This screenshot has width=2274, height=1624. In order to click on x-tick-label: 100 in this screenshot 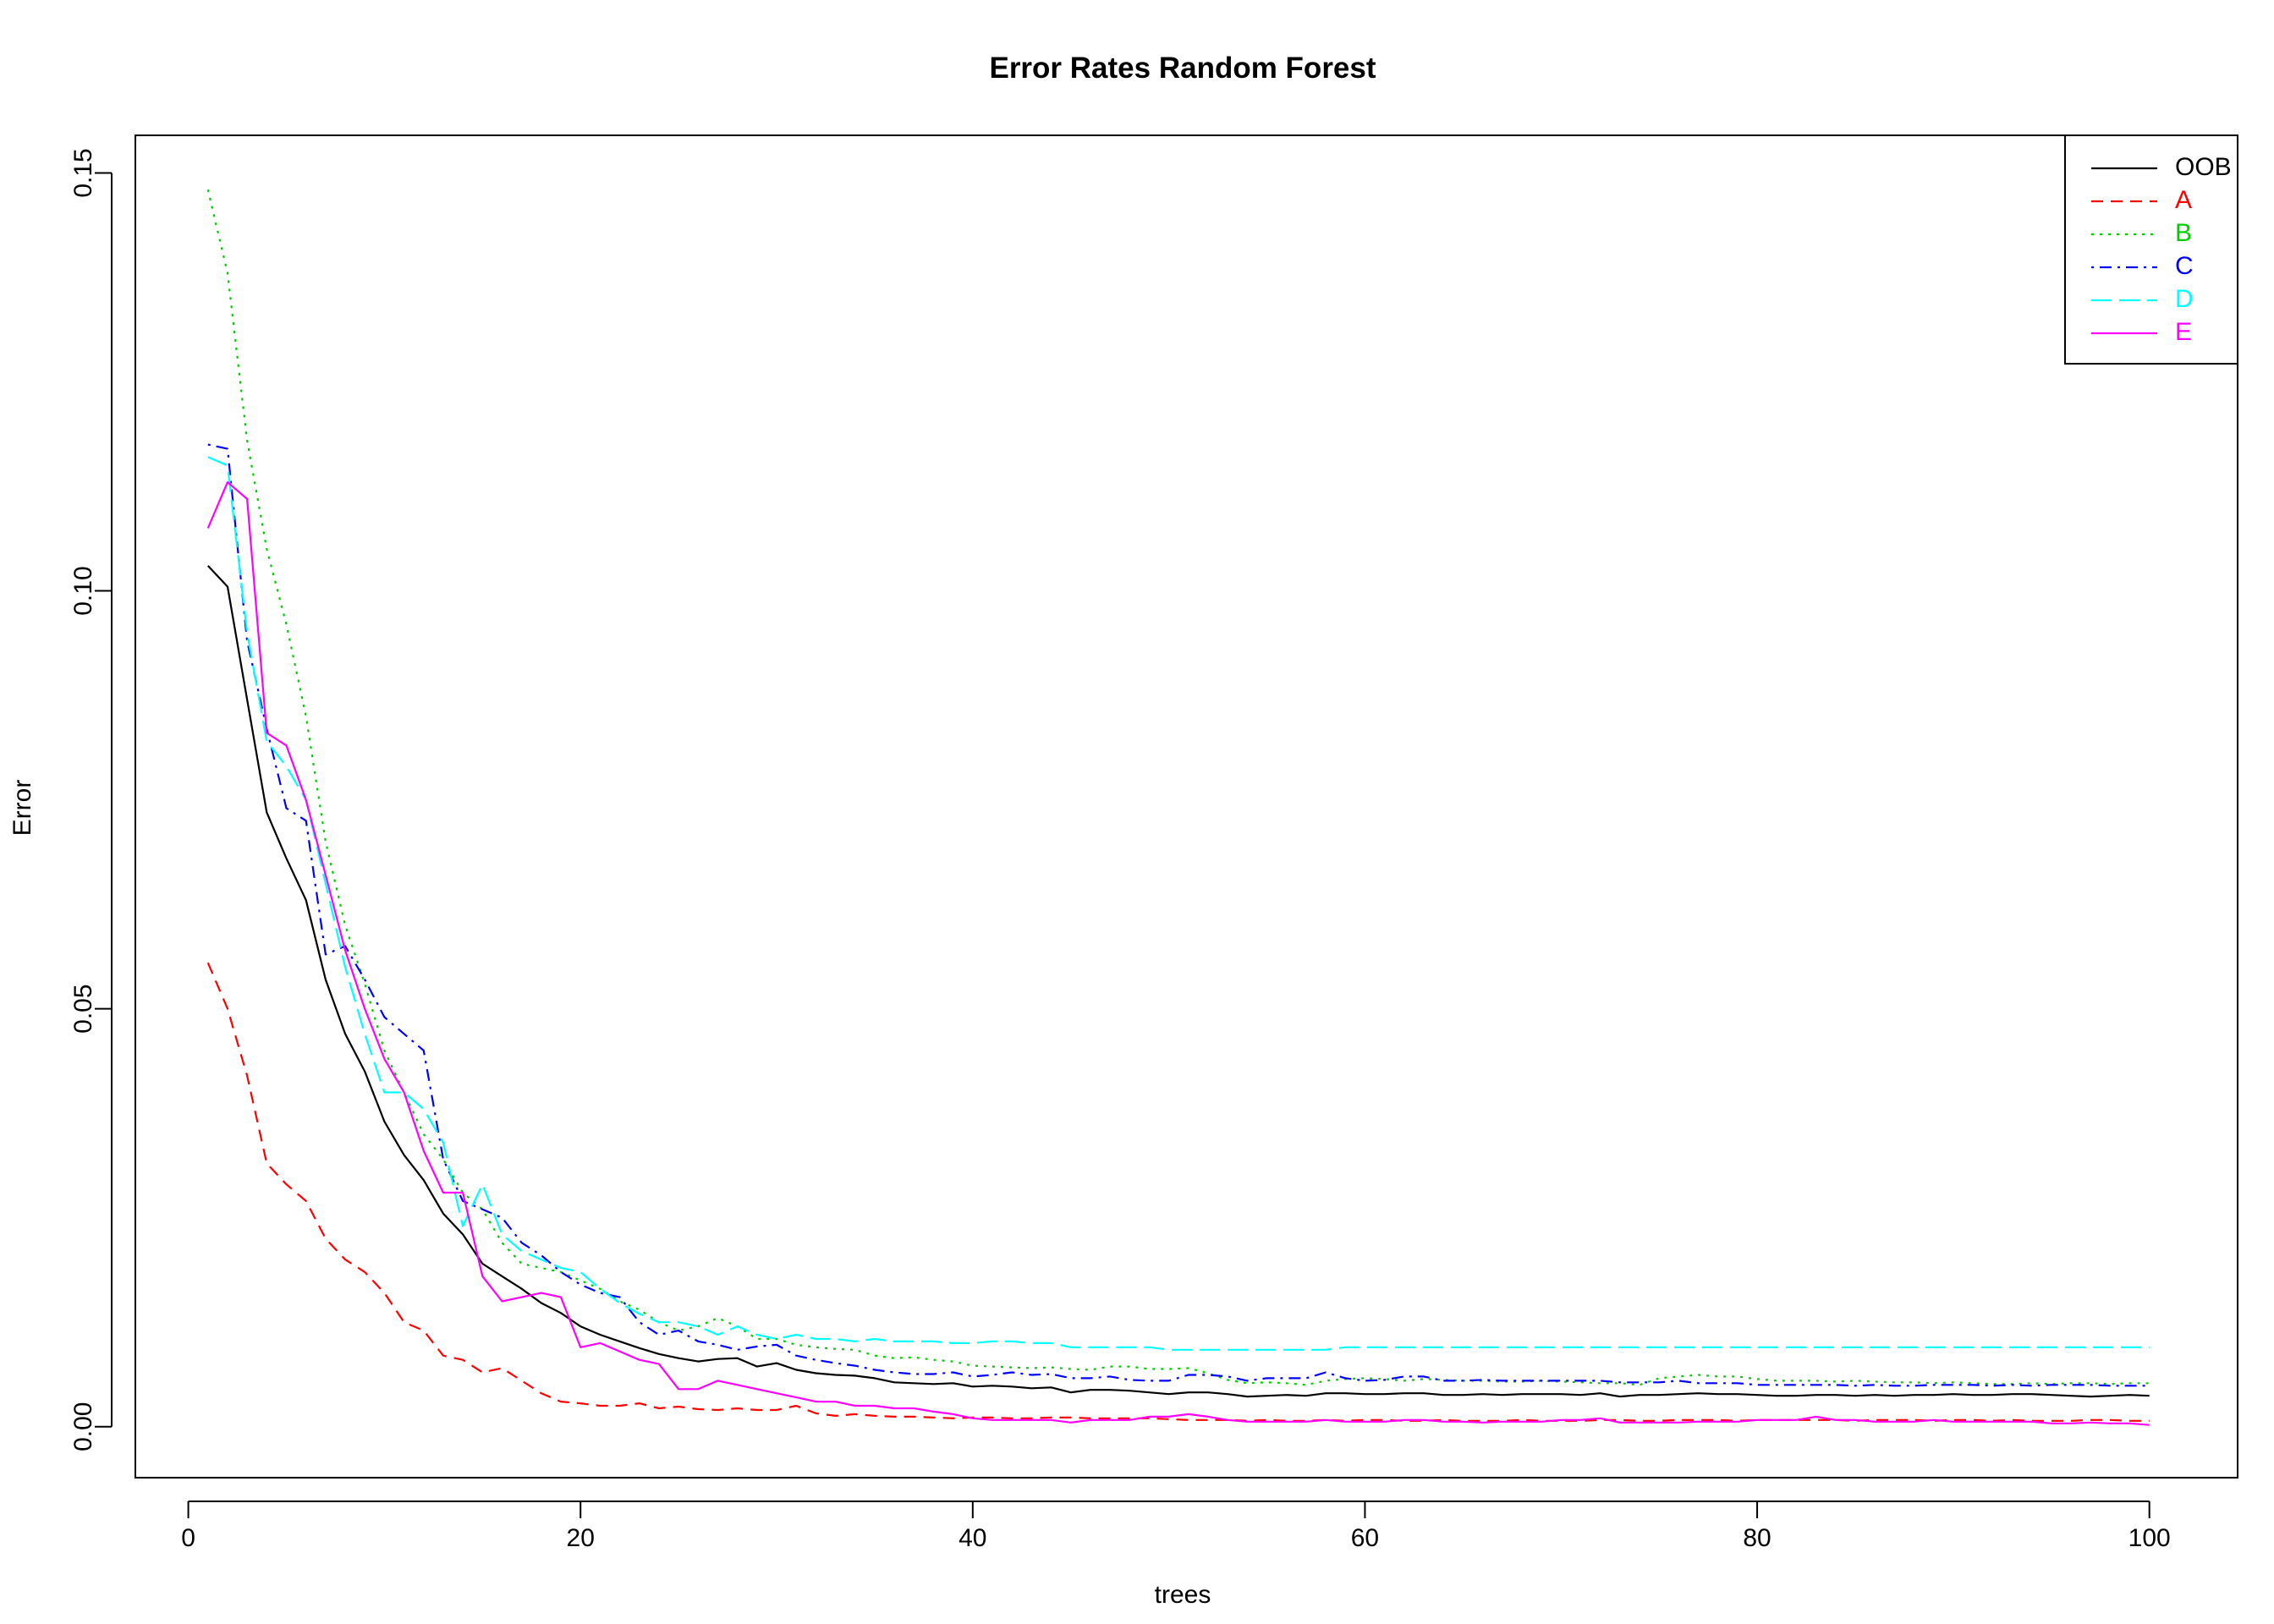, I will do `click(2149, 1538)`.